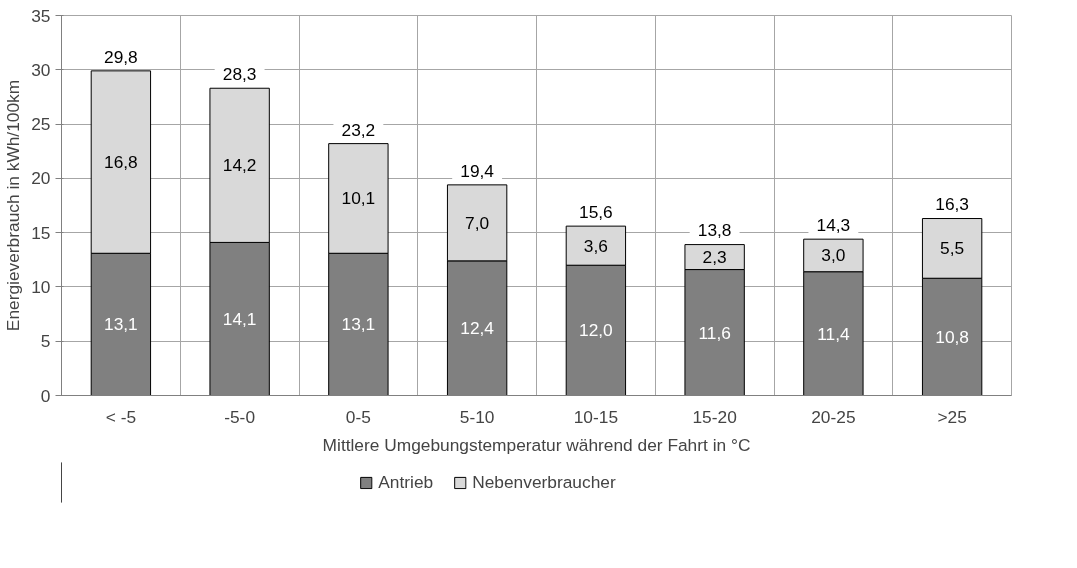  What do you see at coordinates (714, 230) in the screenshot?
I see `total-label: 13,8` at bounding box center [714, 230].